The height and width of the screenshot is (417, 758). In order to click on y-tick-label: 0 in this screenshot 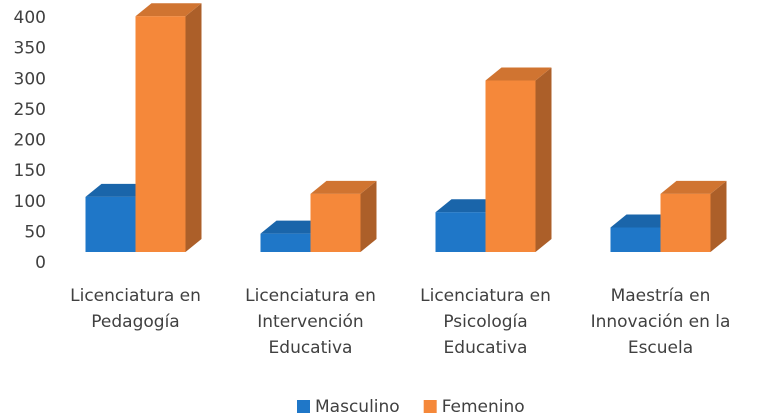, I will do `click(40, 263)`.